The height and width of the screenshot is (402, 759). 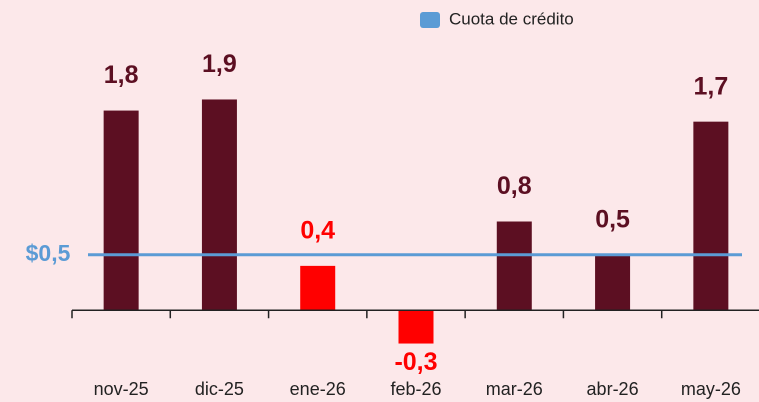 I want to click on x-tick-label: feb-26, so click(x=415, y=389).